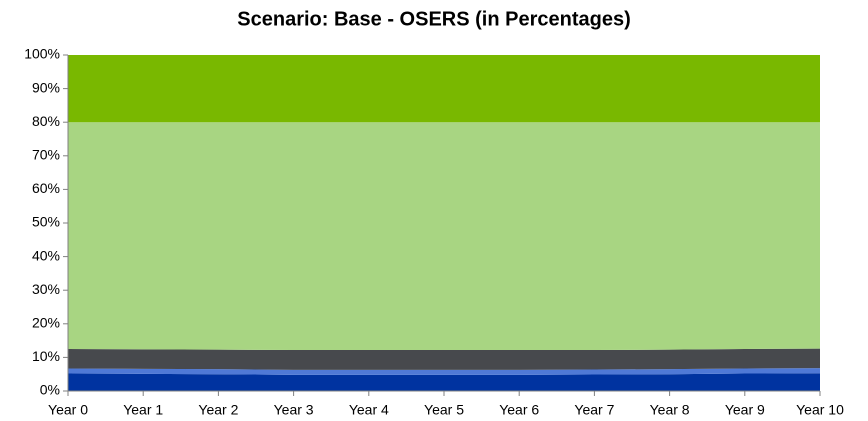  What do you see at coordinates (519, 410) in the screenshot?
I see `x-tick-label: Year 6` at bounding box center [519, 410].